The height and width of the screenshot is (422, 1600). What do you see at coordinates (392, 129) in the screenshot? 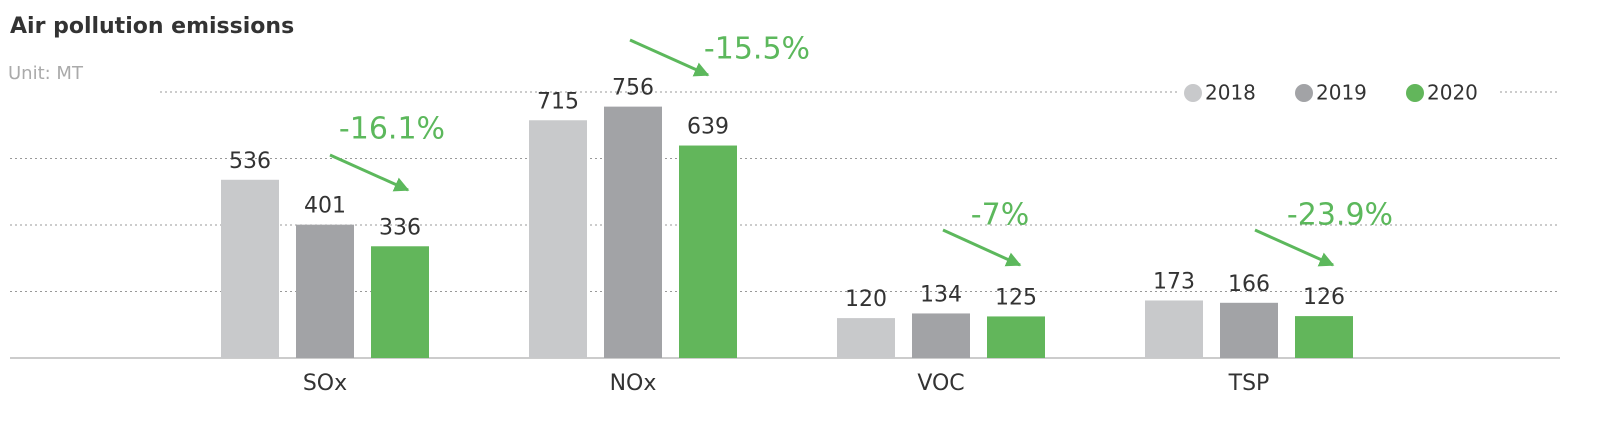
I see `annotation: -16.1%` at bounding box center [392, 129].